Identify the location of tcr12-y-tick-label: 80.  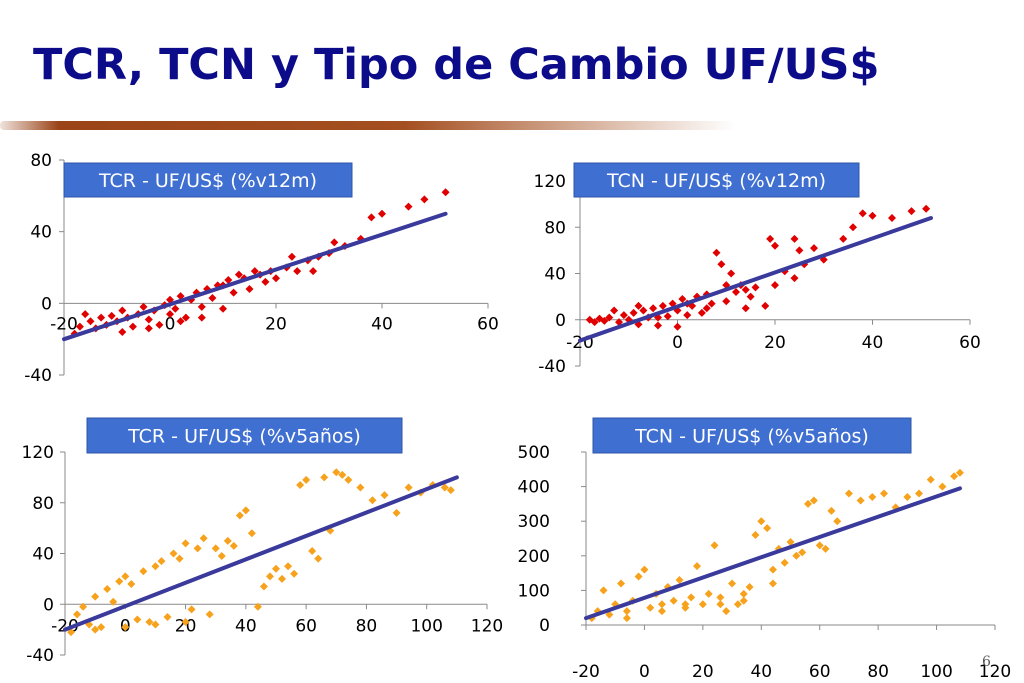
(41, 161).